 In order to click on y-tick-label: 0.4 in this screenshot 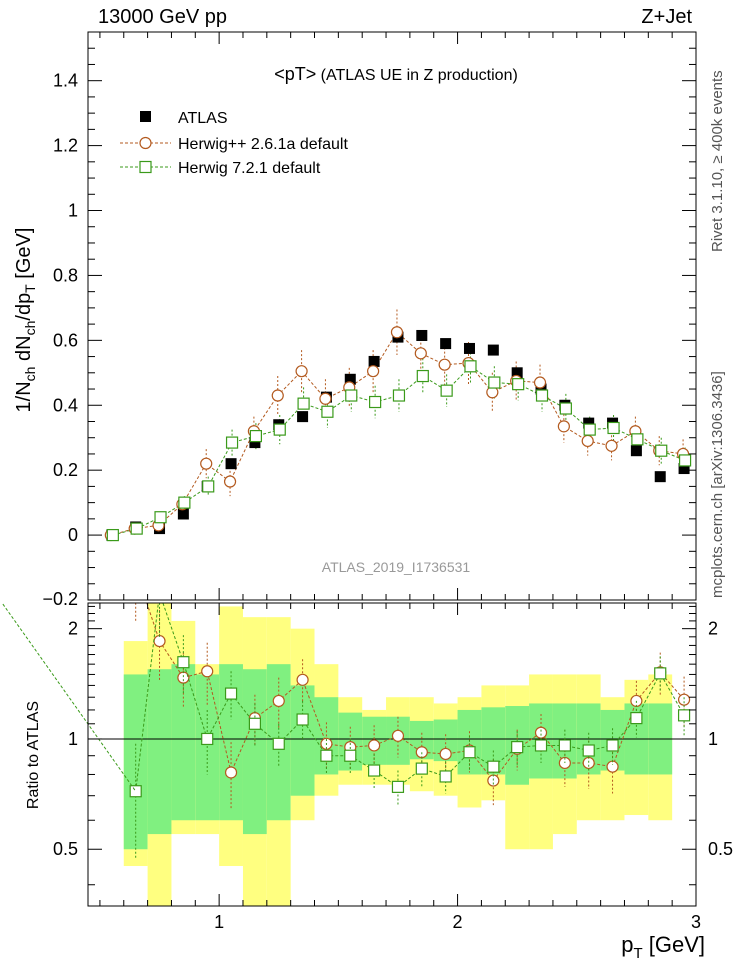, I will do `click(65, 405)`.